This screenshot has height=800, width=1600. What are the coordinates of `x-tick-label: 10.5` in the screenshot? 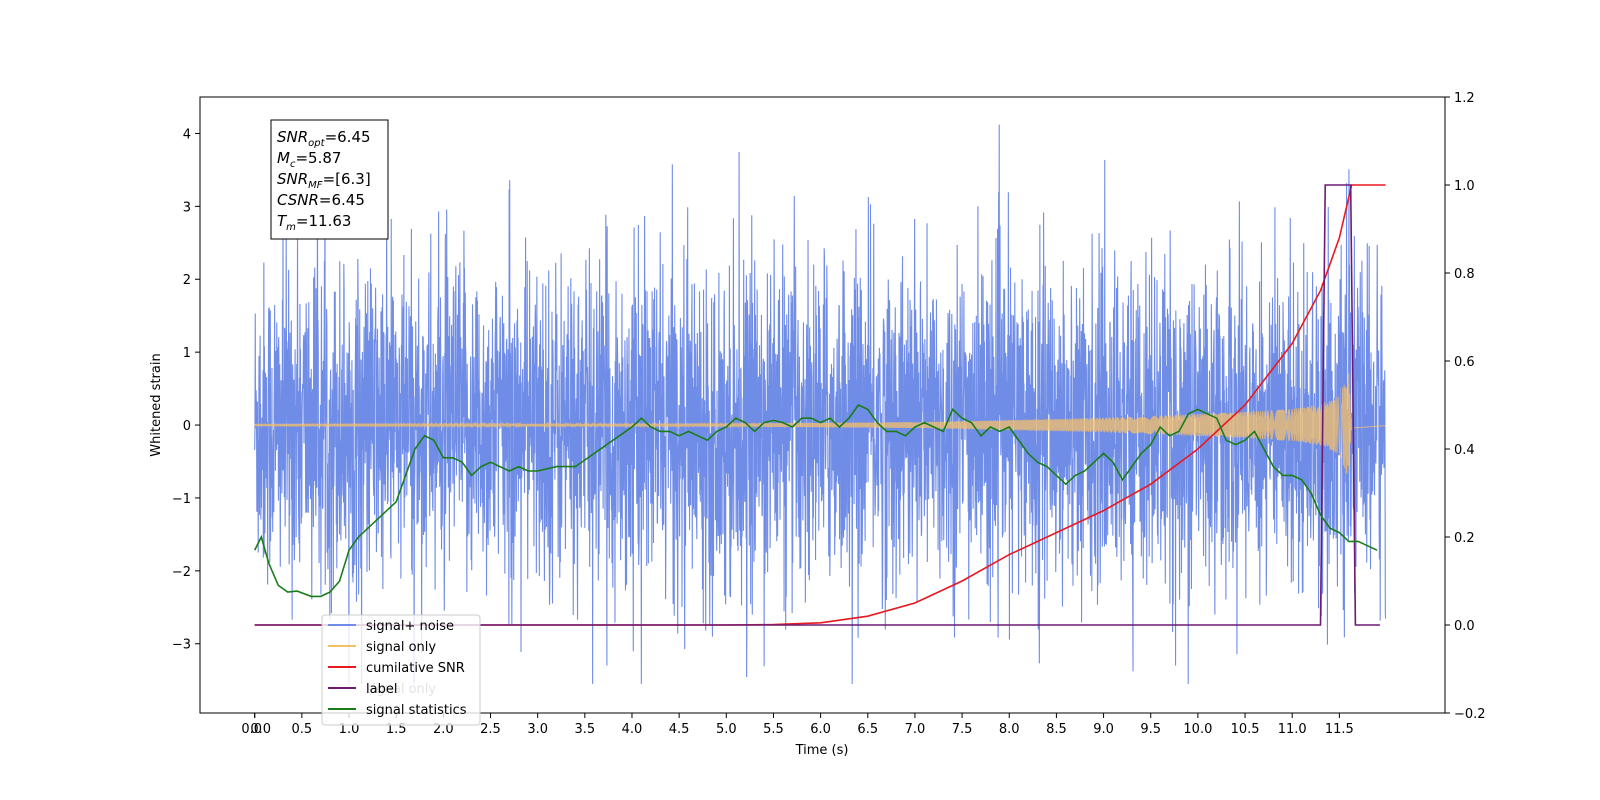 It's located at (1245, 729).